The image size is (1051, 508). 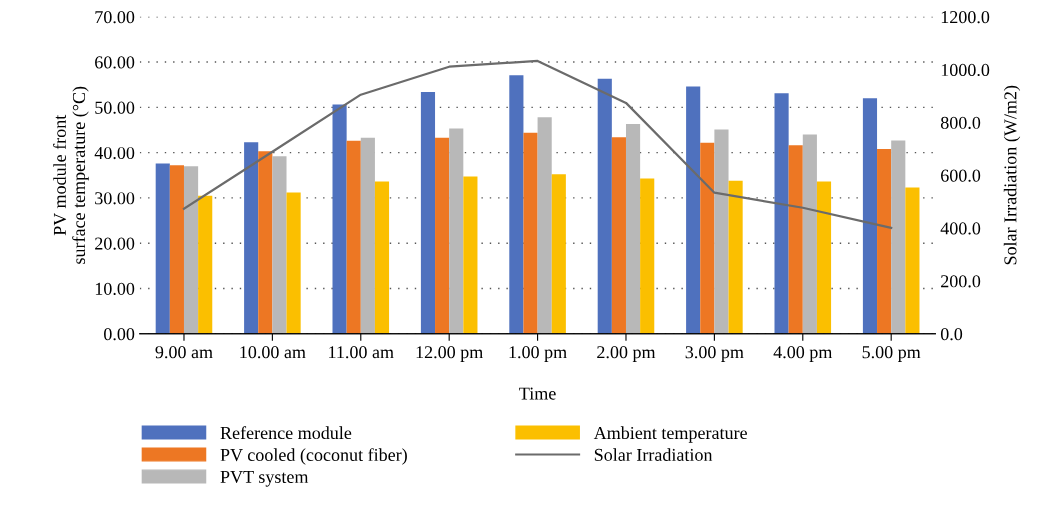 I want to click on y2-tick-label: 200.0, so click(x=961, y=281).